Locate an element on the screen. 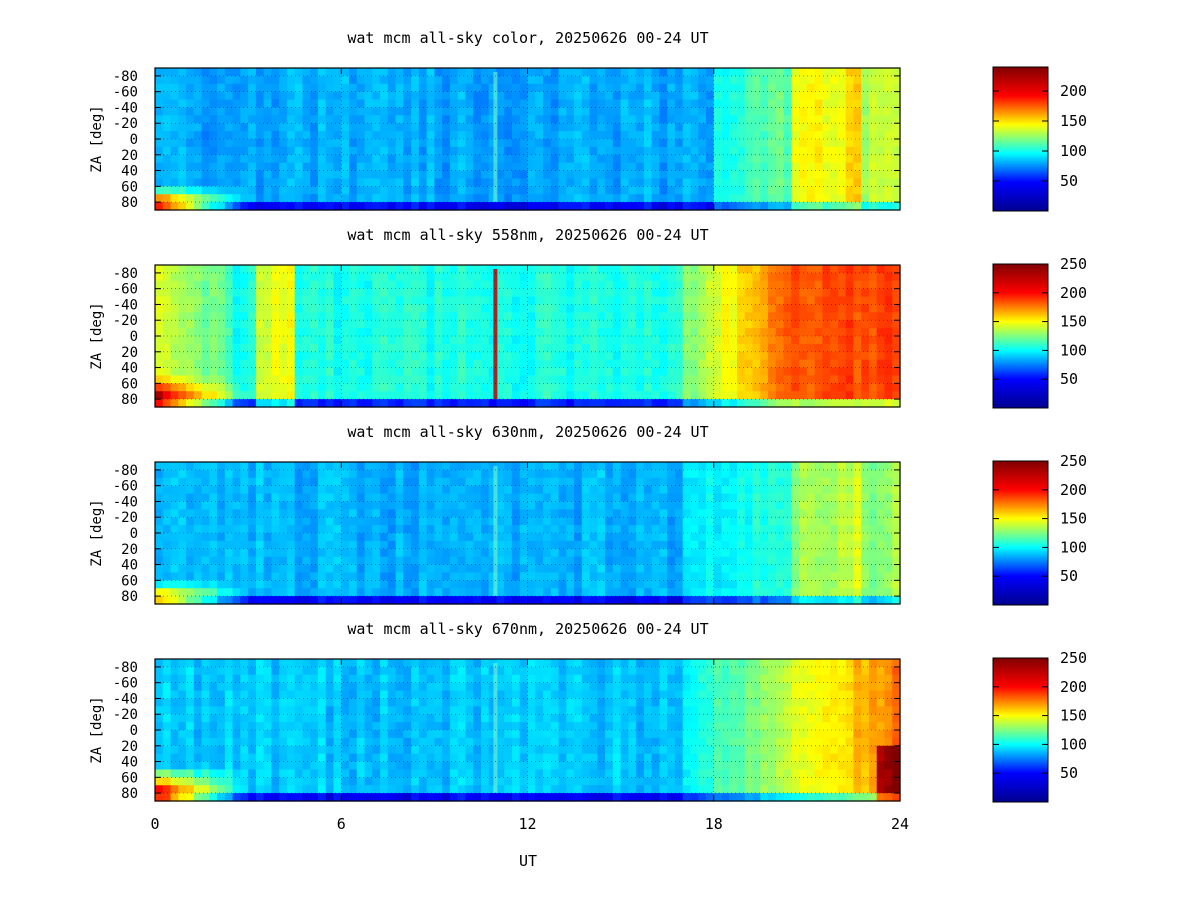 Image resolution: width=1200 pixels, height=900 pixels. y-tick-label: 60 is located at coordinates (129, 384).